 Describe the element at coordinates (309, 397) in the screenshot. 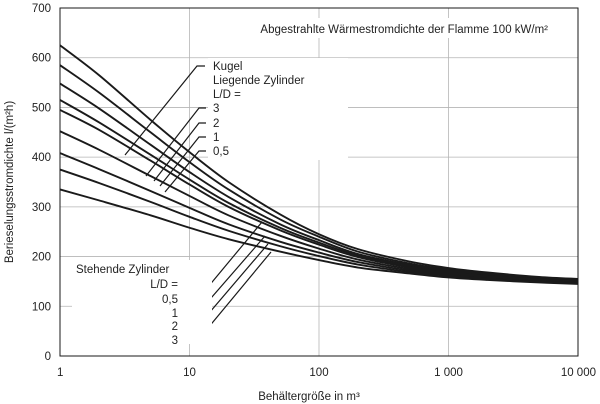

I see `x-axis-label: Behältergröße in m³` at that location.